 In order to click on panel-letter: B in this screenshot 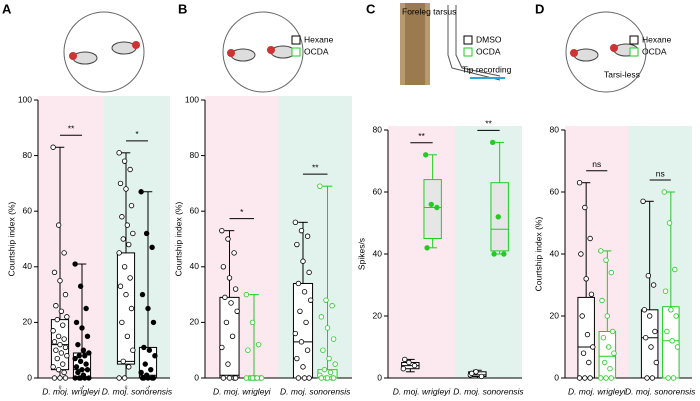, I will do `click(182, 8)`.